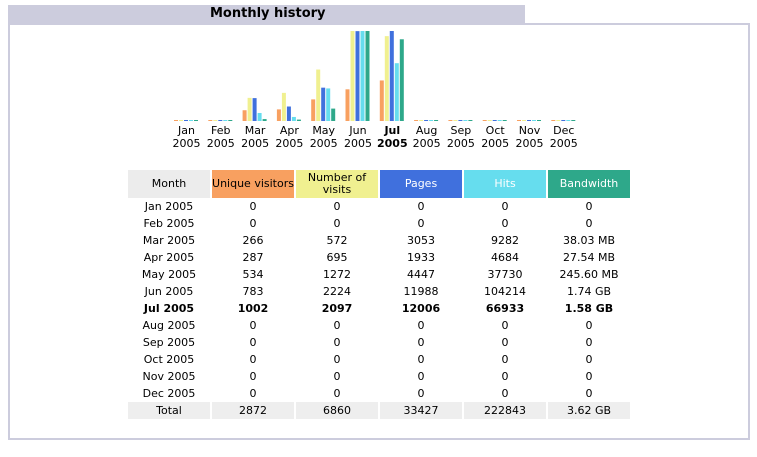  What do you see at coordinates (186, 130) in the screenshot?
I see `tick-label-month: Jan` at bounding box center [186, 130].